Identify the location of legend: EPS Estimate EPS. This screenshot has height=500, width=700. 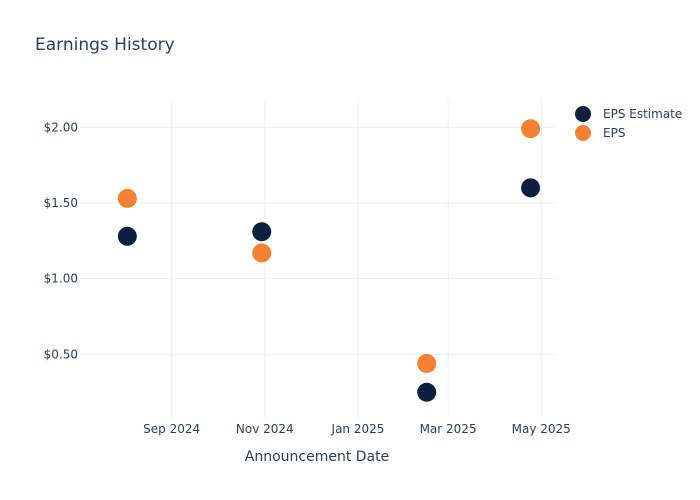
(628, 123).